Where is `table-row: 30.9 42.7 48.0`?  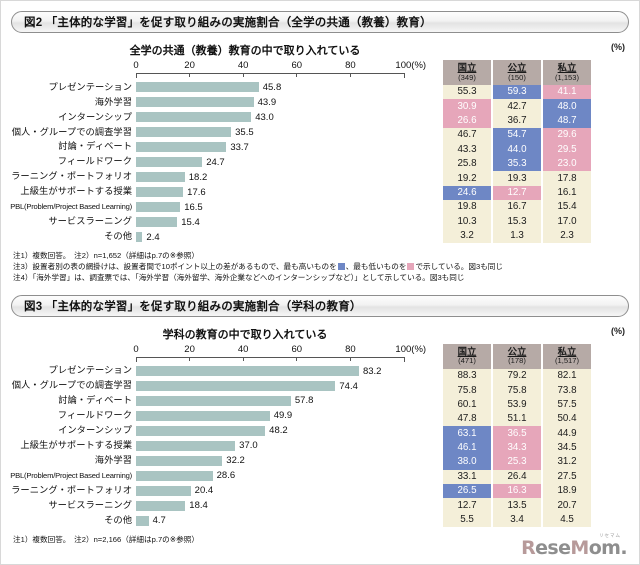
table-row: 30.9 42.7 48.0 is located at coordinates (517, 106).